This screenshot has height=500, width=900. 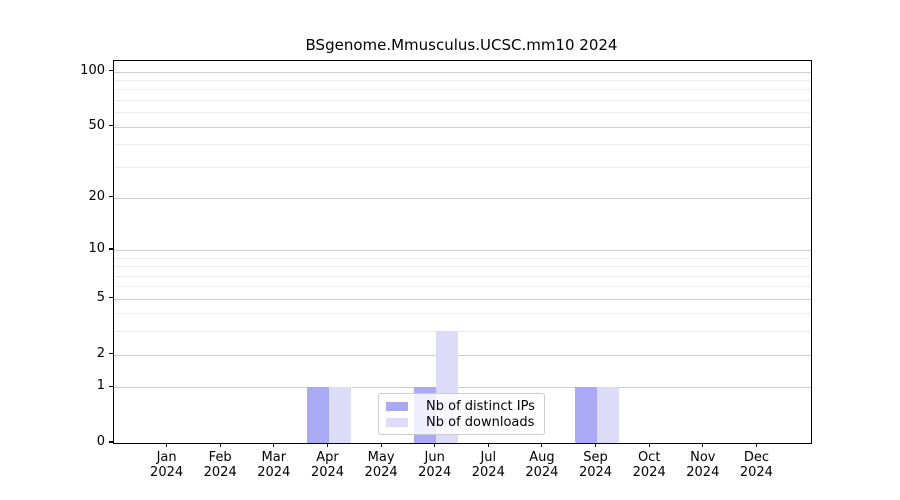 What do you see at coordinates (96, 248) in the screenshot?
I see `y-tick-label: 10` at bounding box center [96, 248].